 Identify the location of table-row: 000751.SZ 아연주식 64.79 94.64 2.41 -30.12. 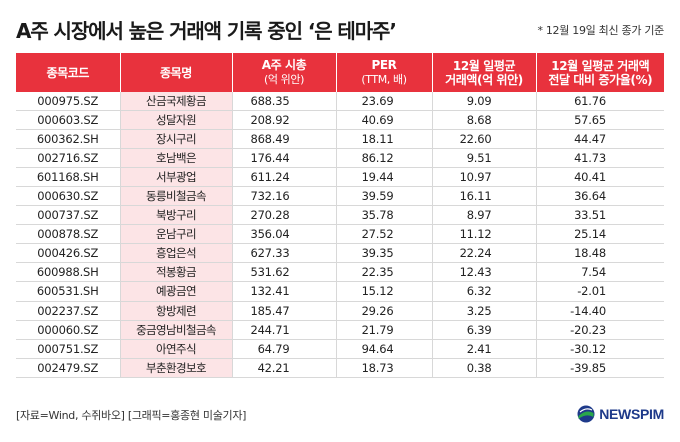
(340, 349).